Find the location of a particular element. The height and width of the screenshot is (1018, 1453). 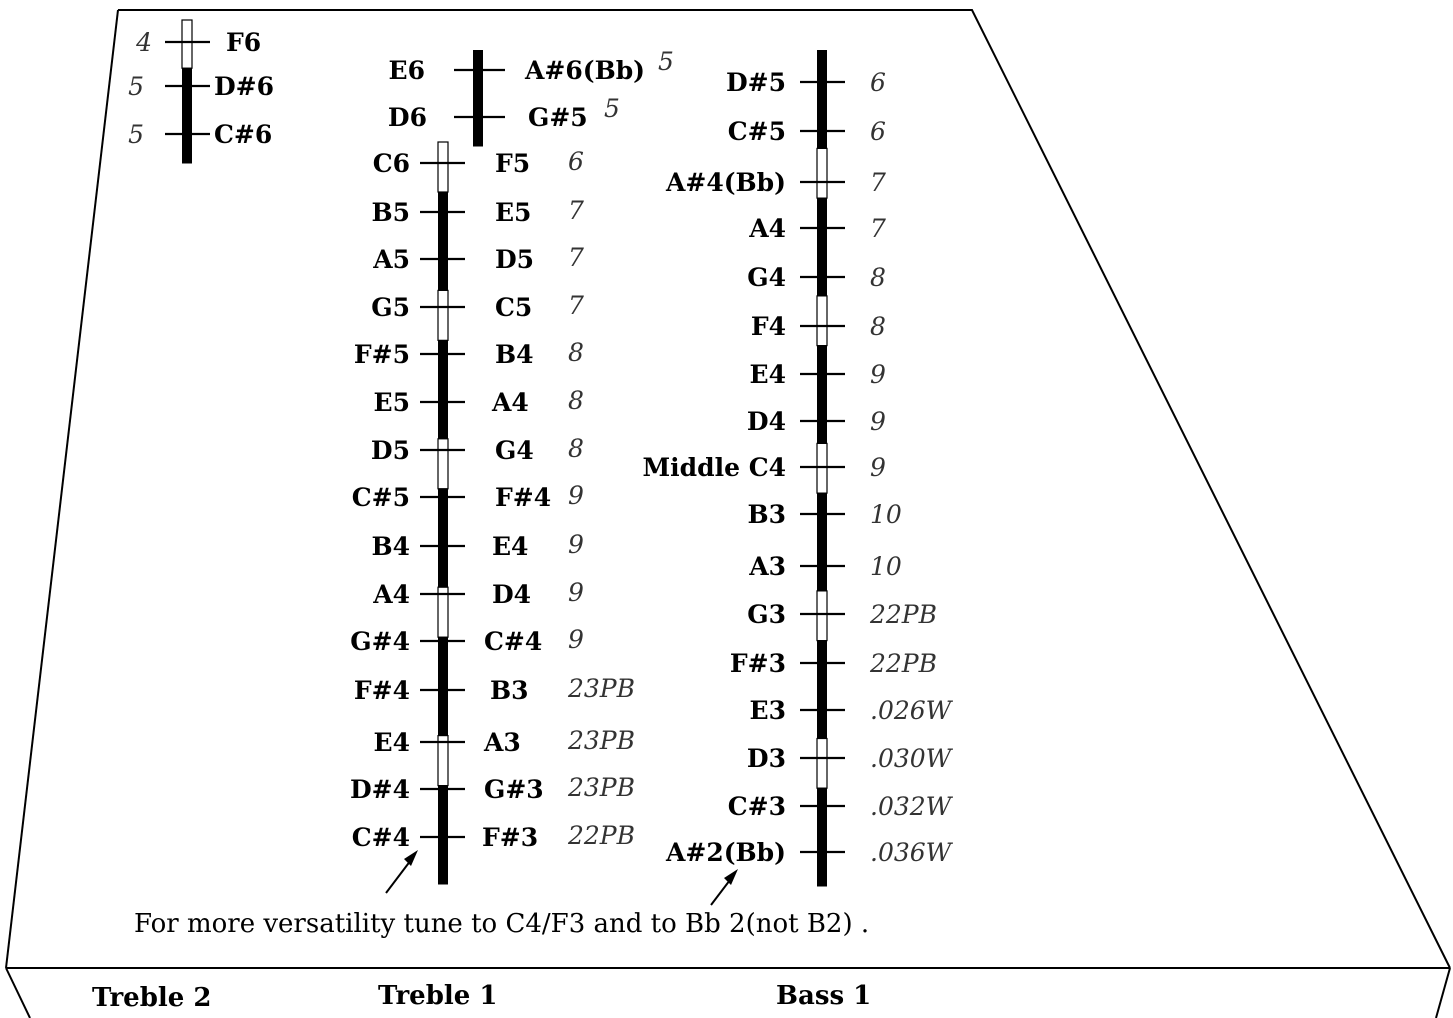

note-label: G3 is located at coordinates (766, 614).